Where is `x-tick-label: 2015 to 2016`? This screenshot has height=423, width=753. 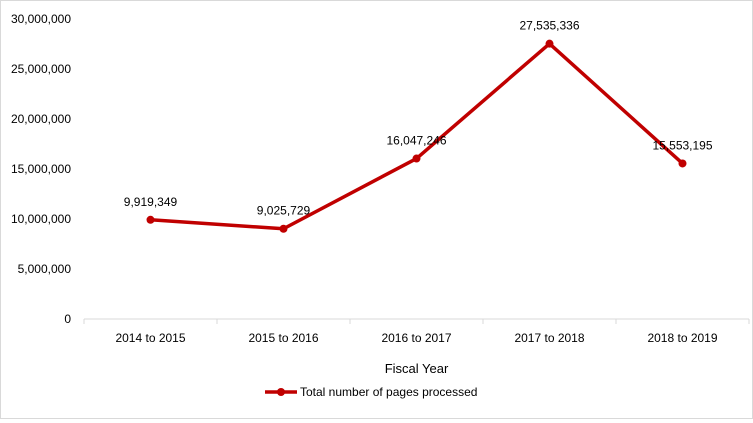
x-tick-label: 2015 to 2016 is located at coordinates (283, 338).